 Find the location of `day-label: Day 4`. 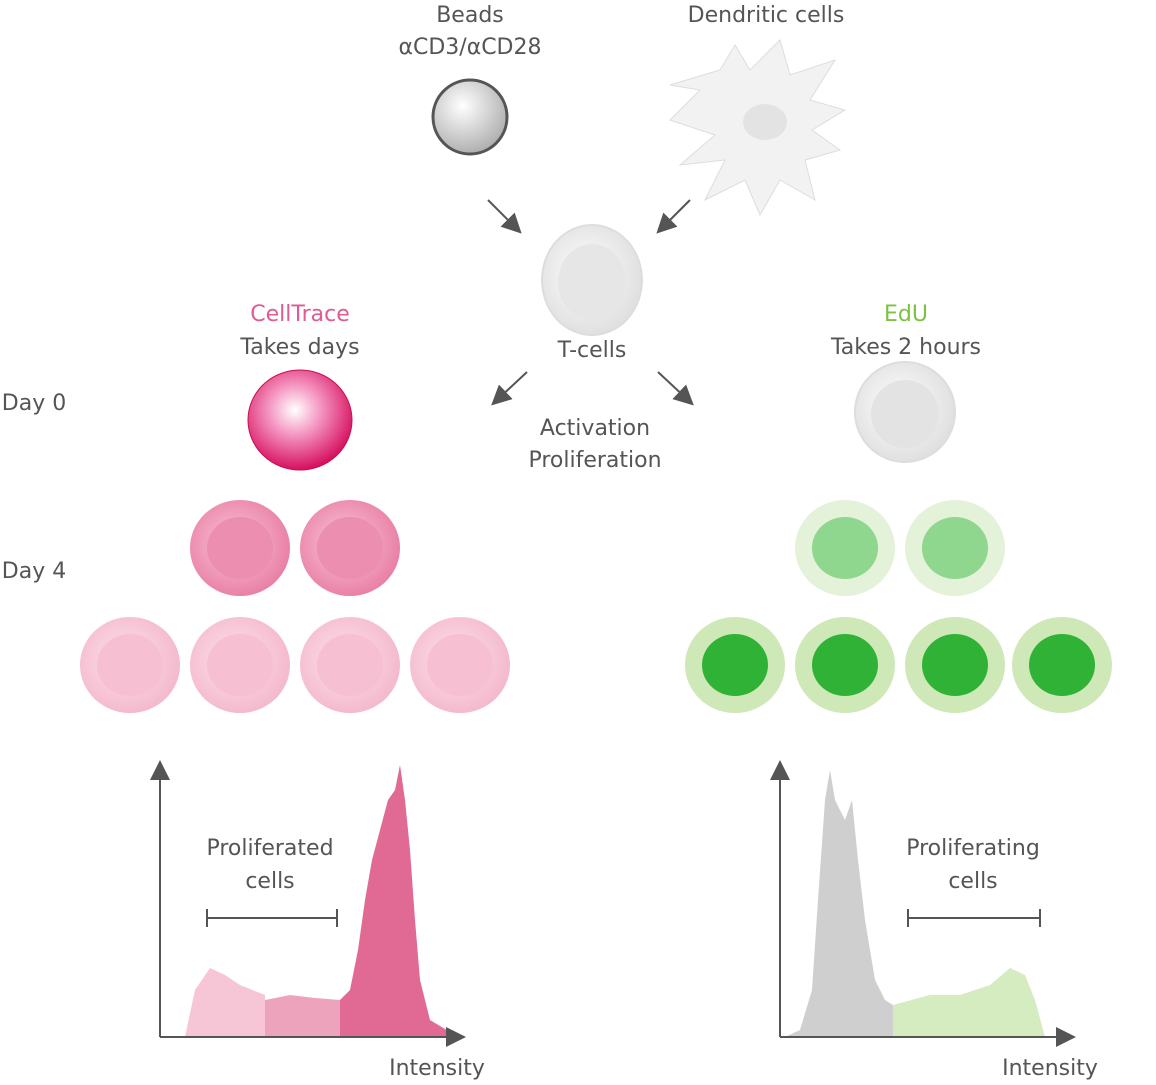

day-label: Day 4 is located at coordinates (34, 571).